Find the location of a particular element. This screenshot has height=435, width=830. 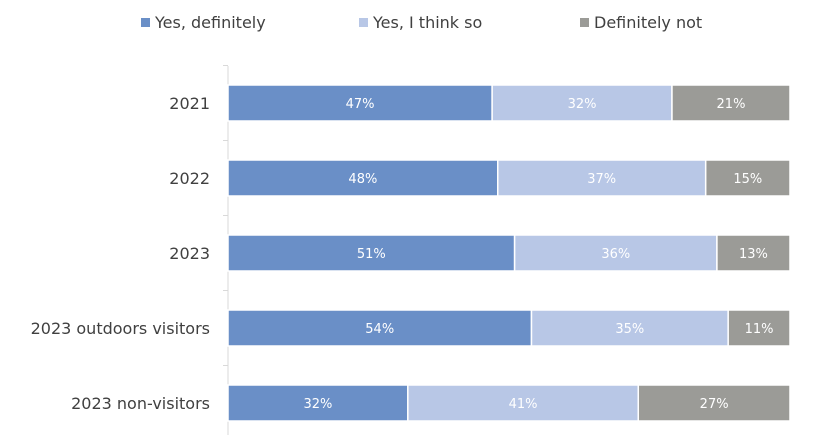

bar-value-label-4-1: 54% is located at coordinates (379, 329).